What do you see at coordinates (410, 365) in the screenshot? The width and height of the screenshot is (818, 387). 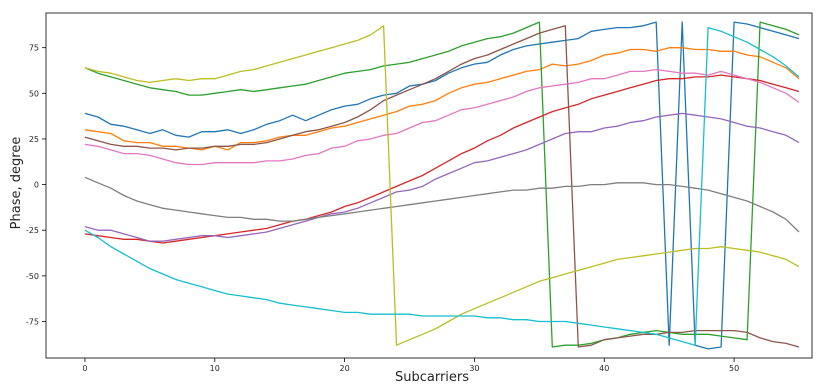 I see `x-axis-ticks: 0 10 20 30 40 50` at bounding box center [410, 365].